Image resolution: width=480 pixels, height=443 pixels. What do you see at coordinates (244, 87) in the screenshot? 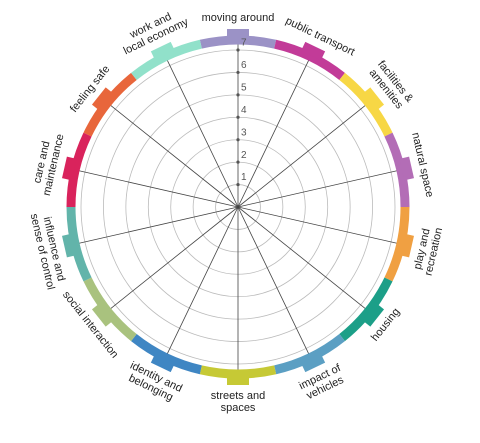
I see `r-tick-label: 5` at bounding box center [244, 87].